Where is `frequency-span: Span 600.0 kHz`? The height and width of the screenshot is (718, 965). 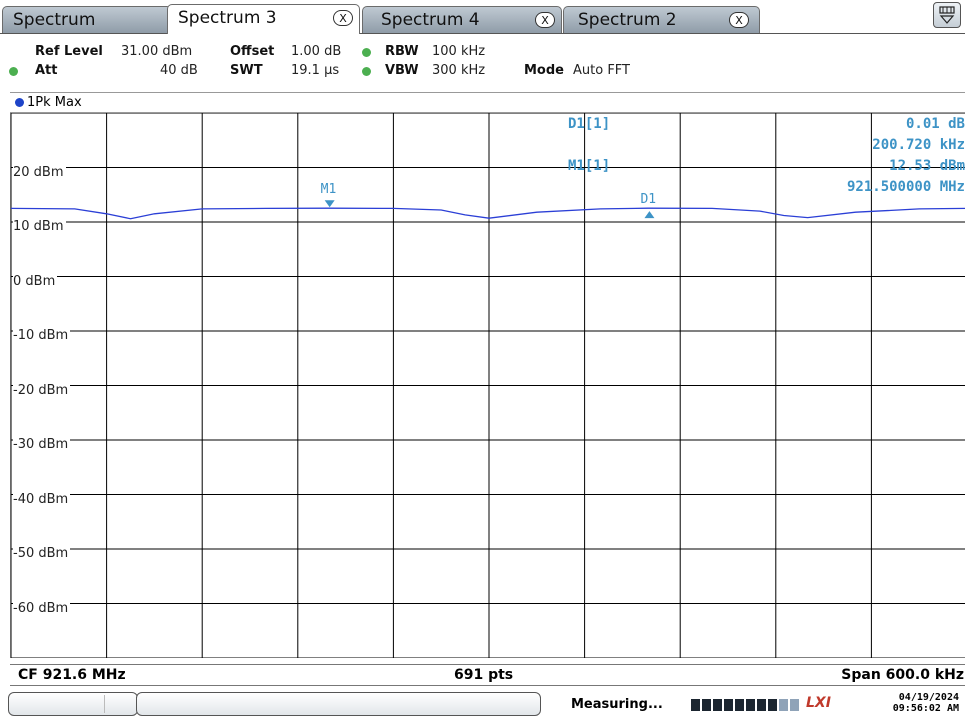
frequency-span: Span 600.0 kHz is located at coordinates (902, 675).